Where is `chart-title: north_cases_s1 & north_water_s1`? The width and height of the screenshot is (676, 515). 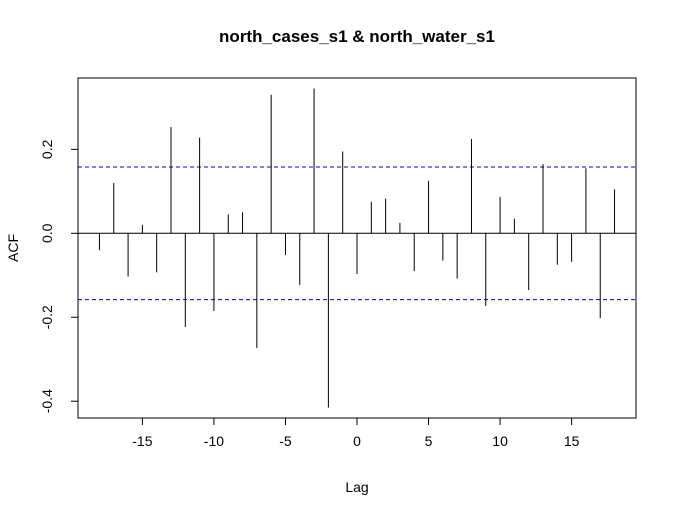 chart-title: north_cases_s1 & north_water_s1 is located at coordinates (357, 36).